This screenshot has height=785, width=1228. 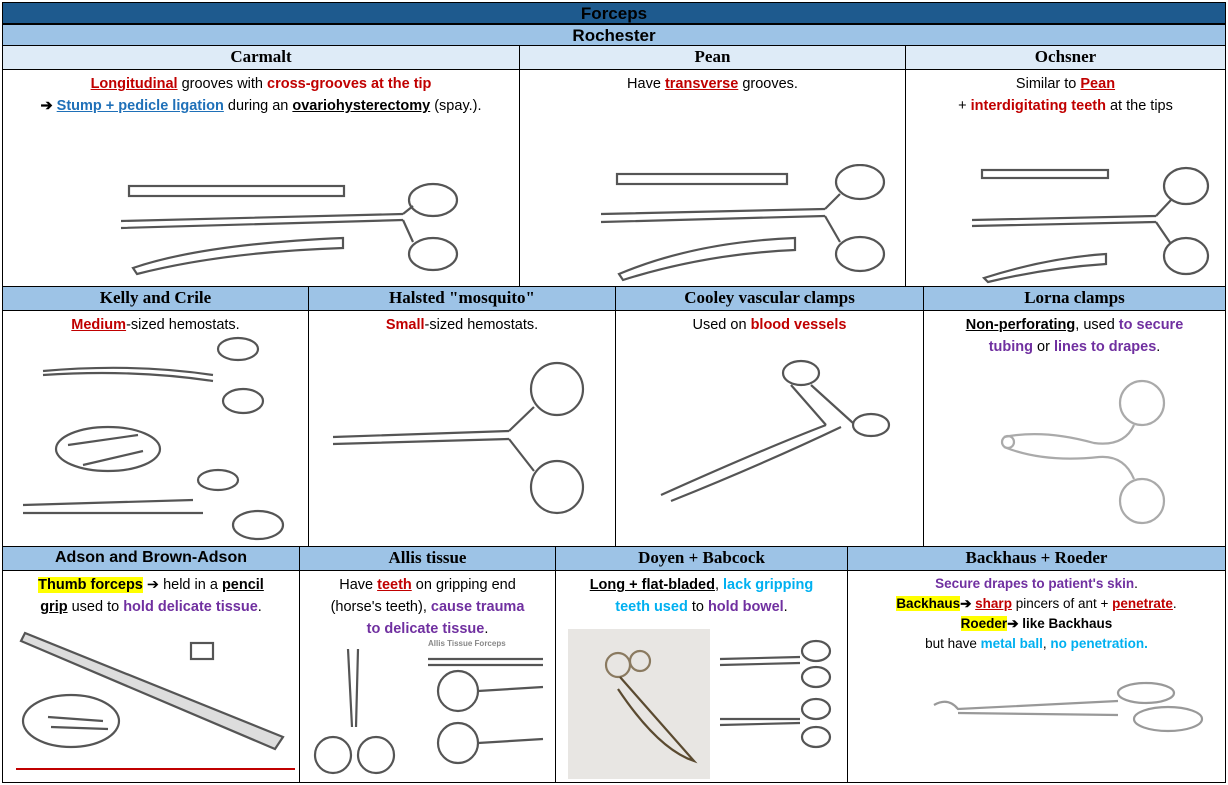 I want to click on text-have: Have, so click(x=646, y=84).